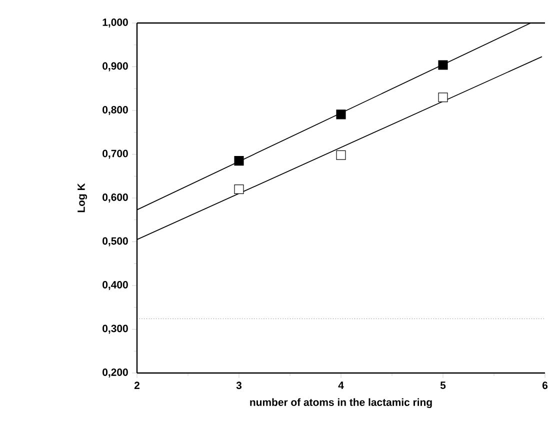 The image size is (558, 445). What do you see at coordinates (341, 385) in the screenshot?
I see `x-tick-label: 4` at bounding box center [341, 385].